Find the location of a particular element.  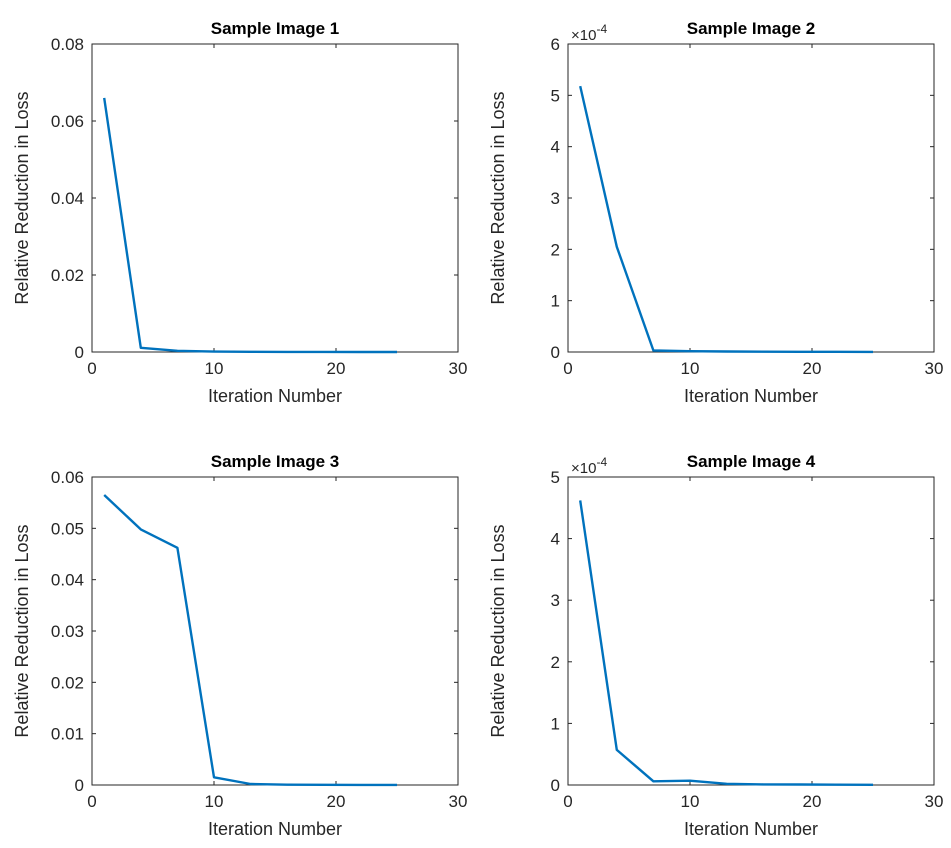

chart-title: Sample Image 1 is located at coordinates (275, 28).